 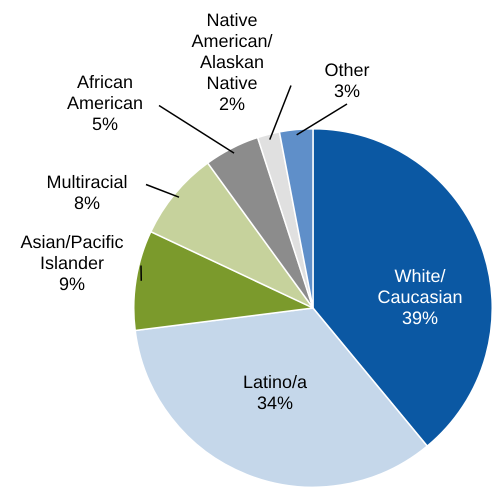 What do you see at coordinates (275, 402) in the screenshot?
I see `data-label: 34%` at bounding box center [275, 402].